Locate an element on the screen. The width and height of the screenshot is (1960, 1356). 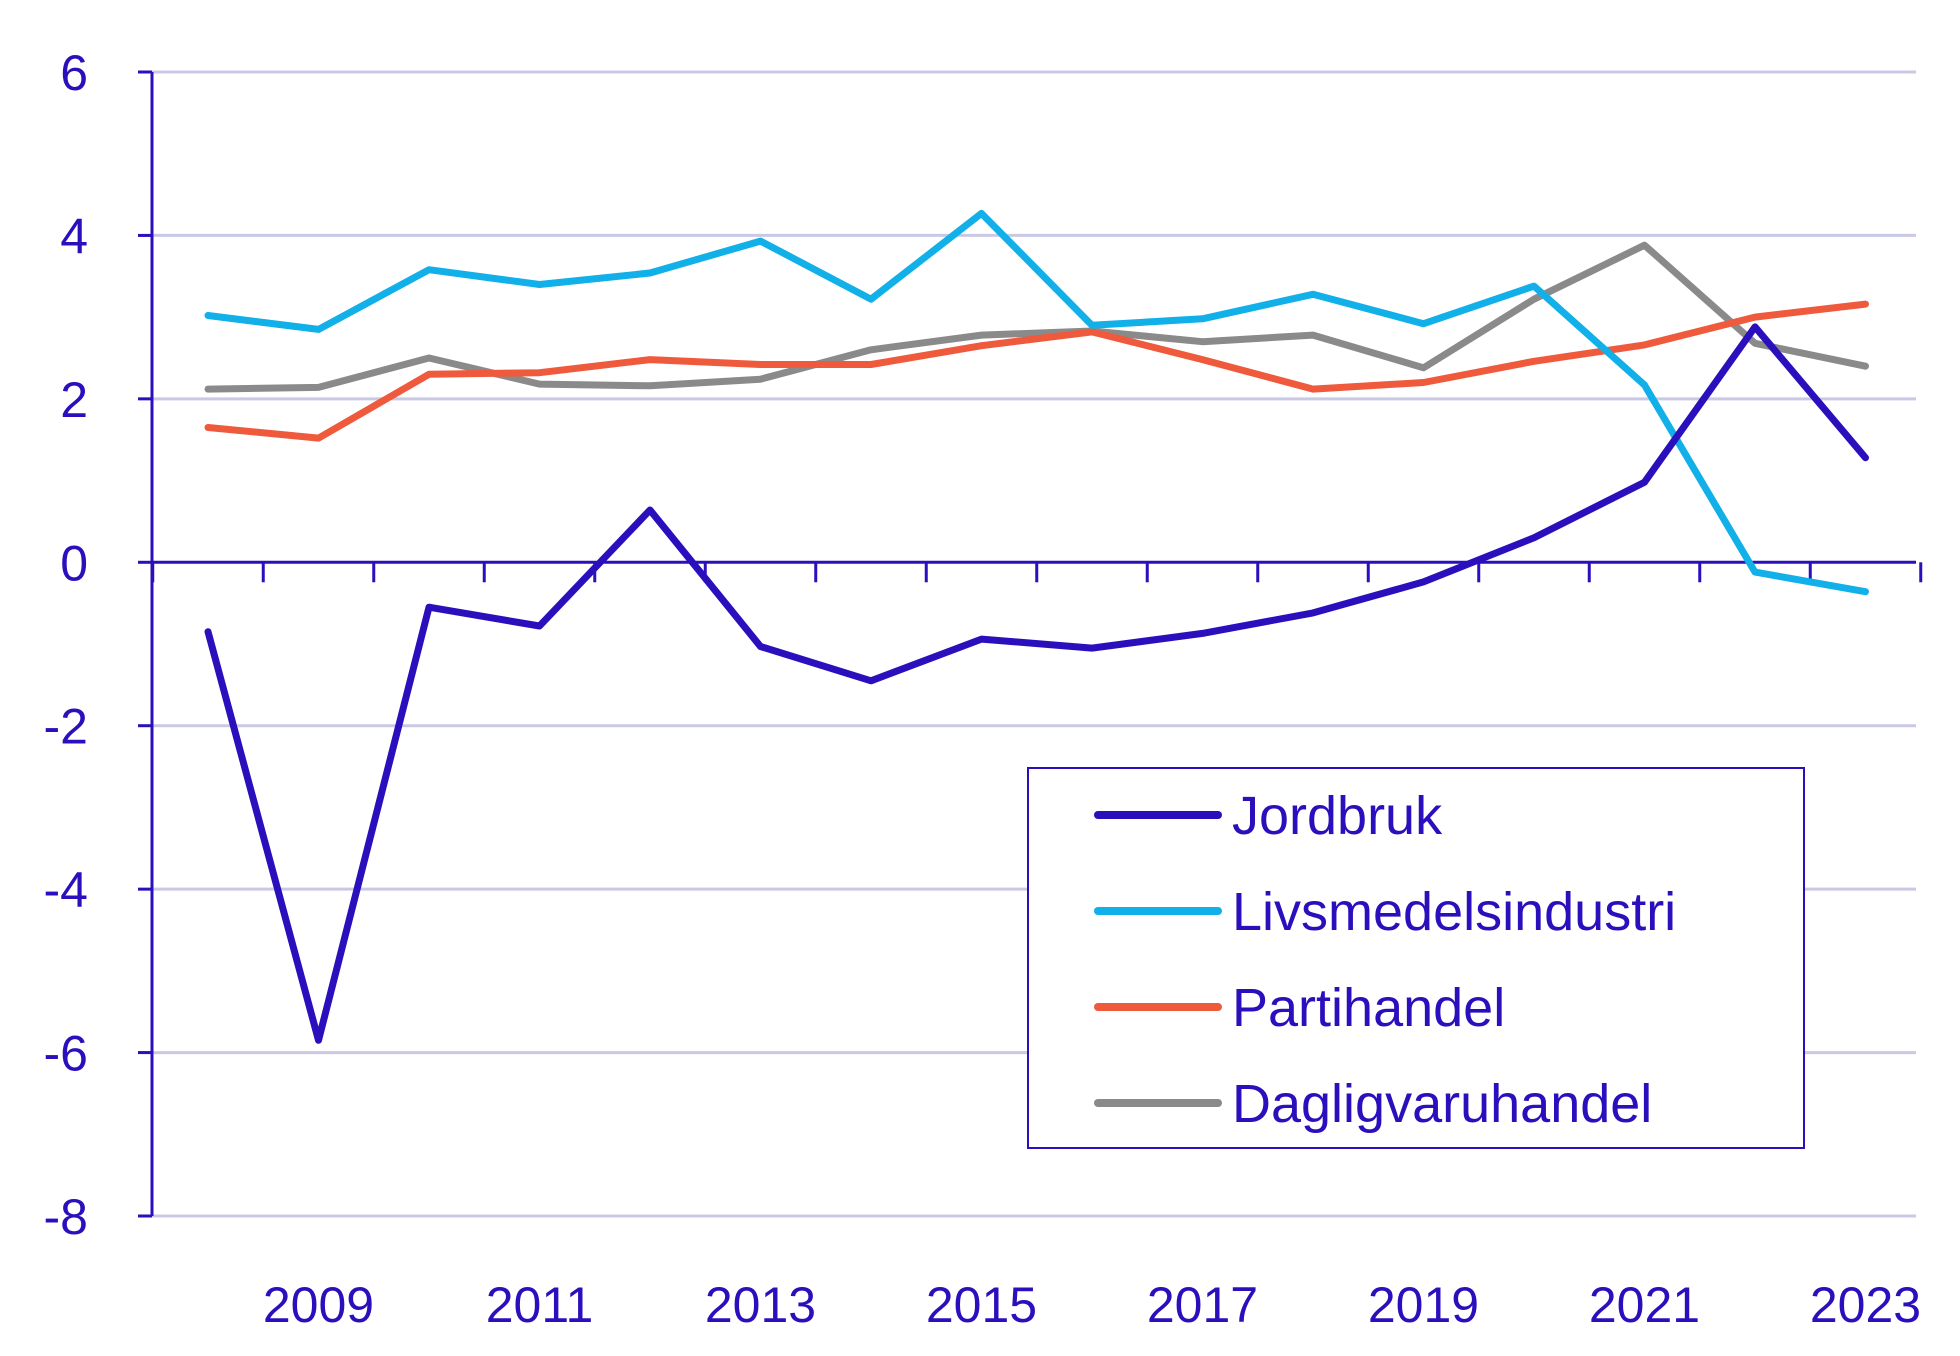
legend-box is located at coordinates (1416, 958).